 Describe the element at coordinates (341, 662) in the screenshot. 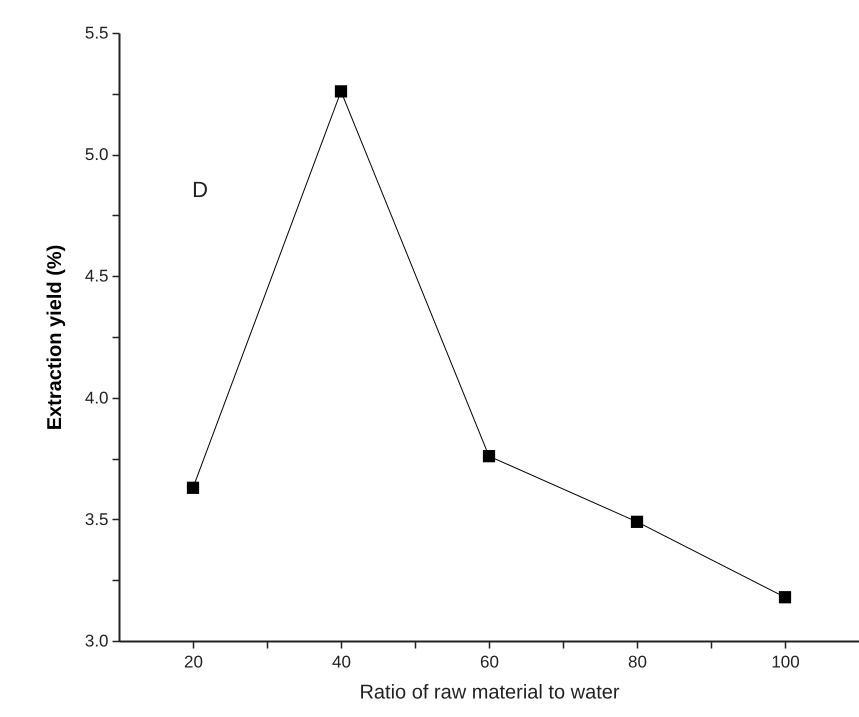

I see `x-tick-label: 40` at that location.